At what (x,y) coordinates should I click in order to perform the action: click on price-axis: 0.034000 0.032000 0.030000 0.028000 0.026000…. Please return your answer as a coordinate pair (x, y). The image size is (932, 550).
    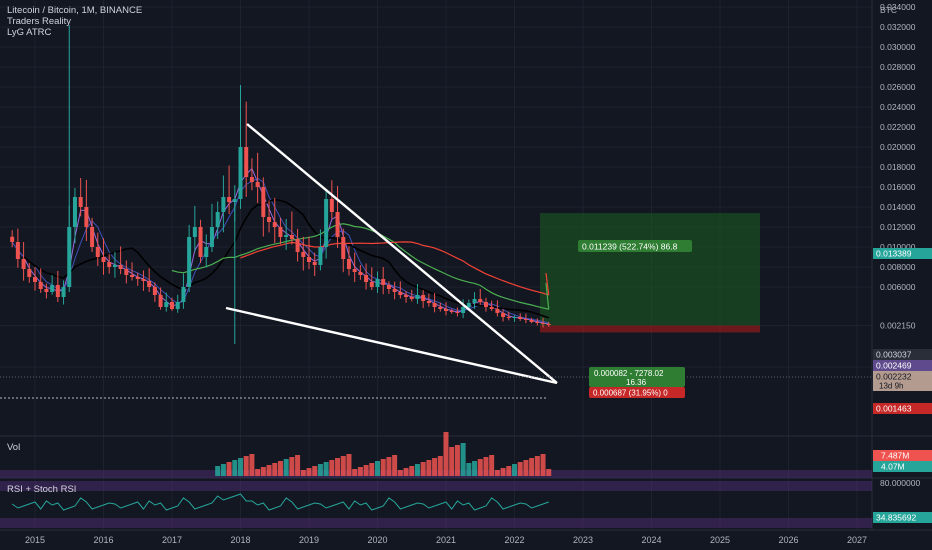
    Looking at the image, I should click on (899, 187).